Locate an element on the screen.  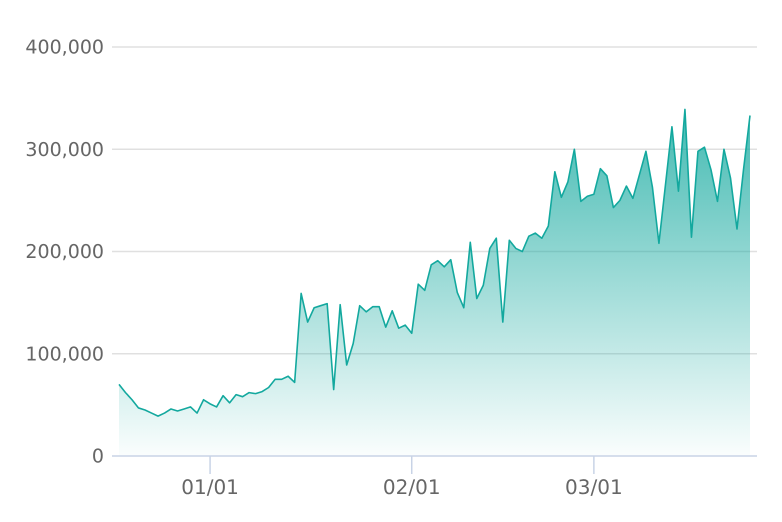
y-tick-label: 300,000 is located at coordinates (64, 149).